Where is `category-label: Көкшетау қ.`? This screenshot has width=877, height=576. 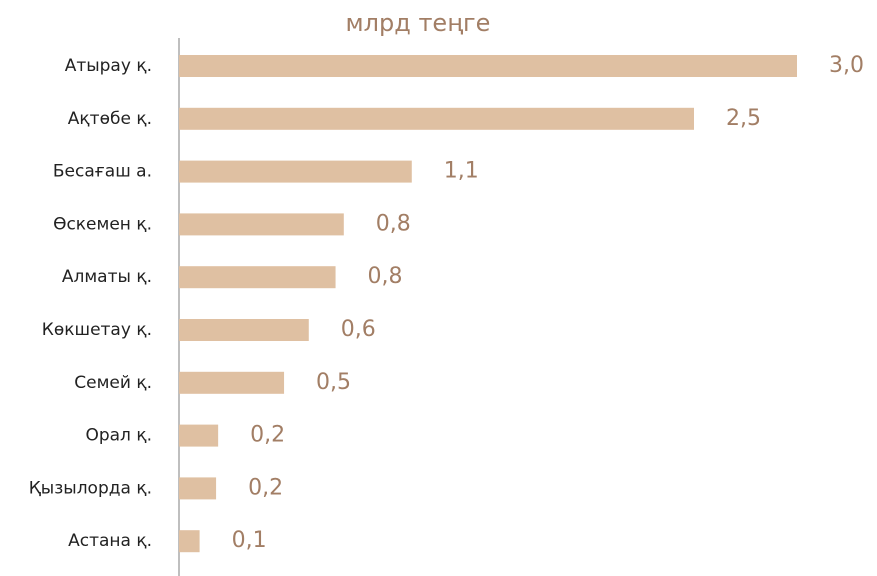
category-label: Көкшетау қ. is located at coordinates (97, 330).